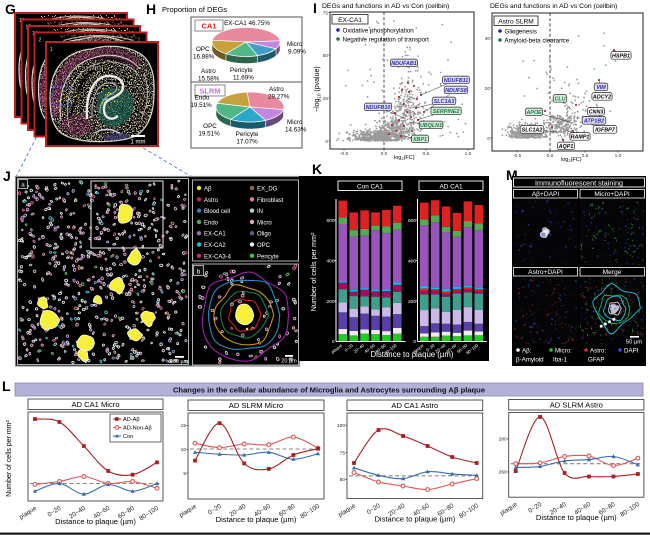  Describe the element at coordinates (51, 50) in the screenshot. I see `svg-text: 1` at that location.